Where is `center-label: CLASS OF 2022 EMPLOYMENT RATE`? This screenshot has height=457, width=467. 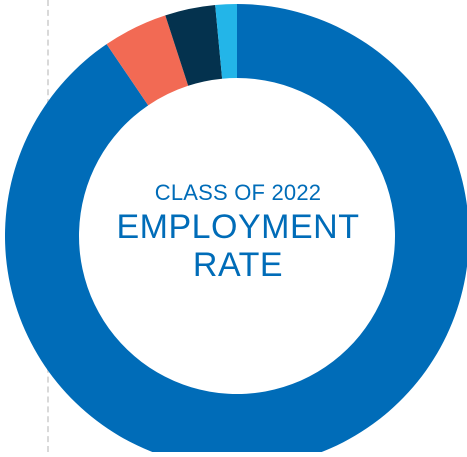 center-label: CLASS OF 2022 EMPLOYMENT RATE is located at coordinates (238, 232).